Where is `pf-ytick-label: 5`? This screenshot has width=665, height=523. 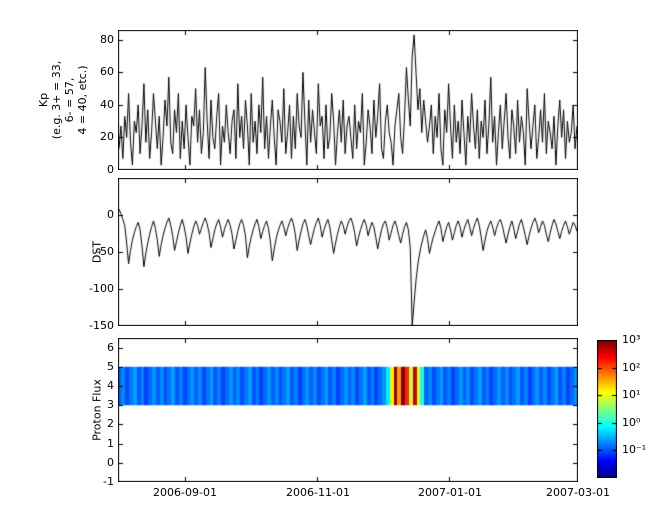
pf-ytick-label: 5 is located at coordinates (110, 366).